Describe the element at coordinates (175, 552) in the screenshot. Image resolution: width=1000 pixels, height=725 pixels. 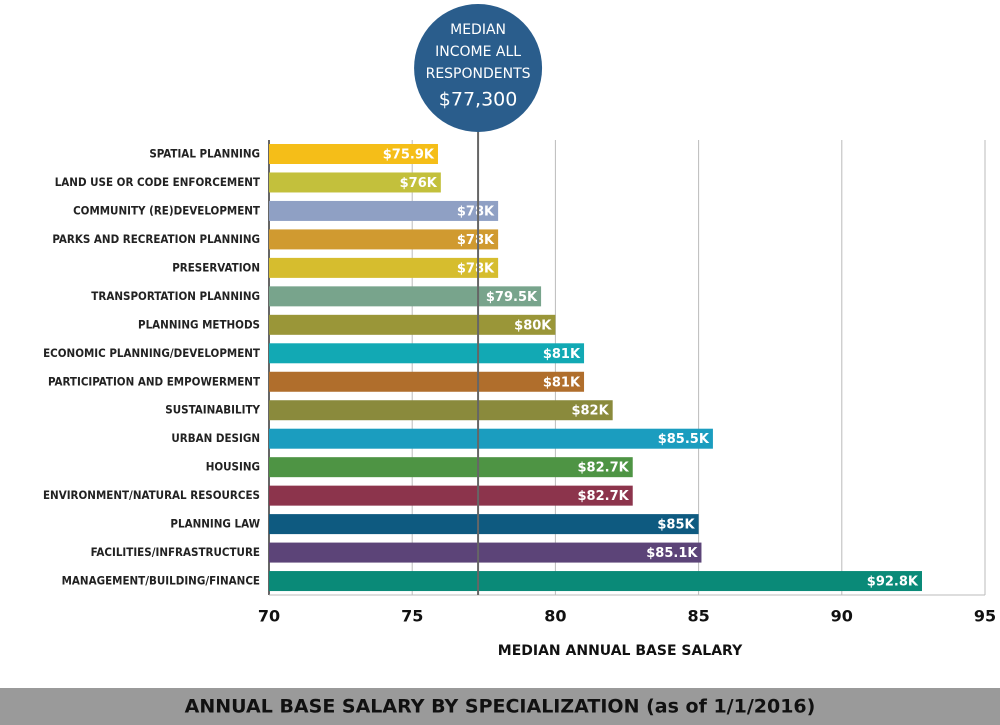
I see `category-label: FACILITIES/INFRASTRUCTURE` at that location.